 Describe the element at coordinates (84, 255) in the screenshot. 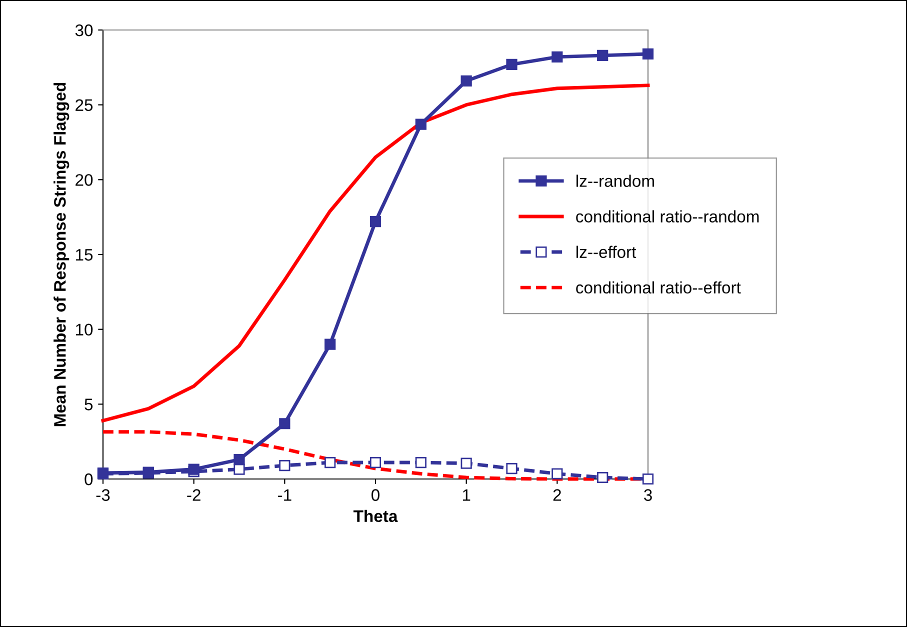

I see `y-tick-label: 15` at that location.